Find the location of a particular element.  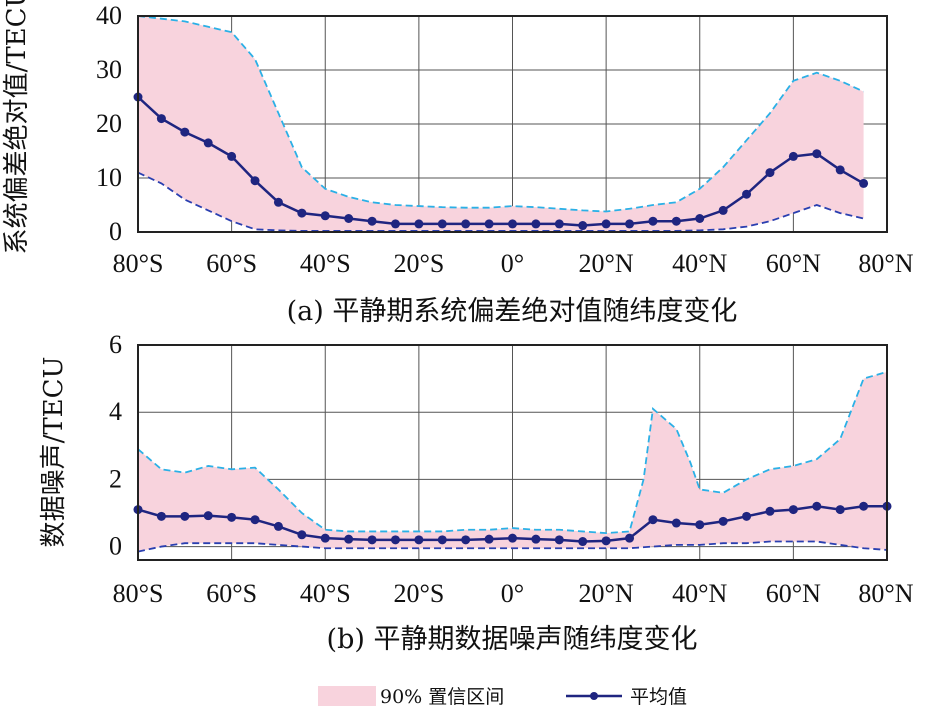

panel-b-x-tick-label: 40°S is located at coordinates (325, 593).